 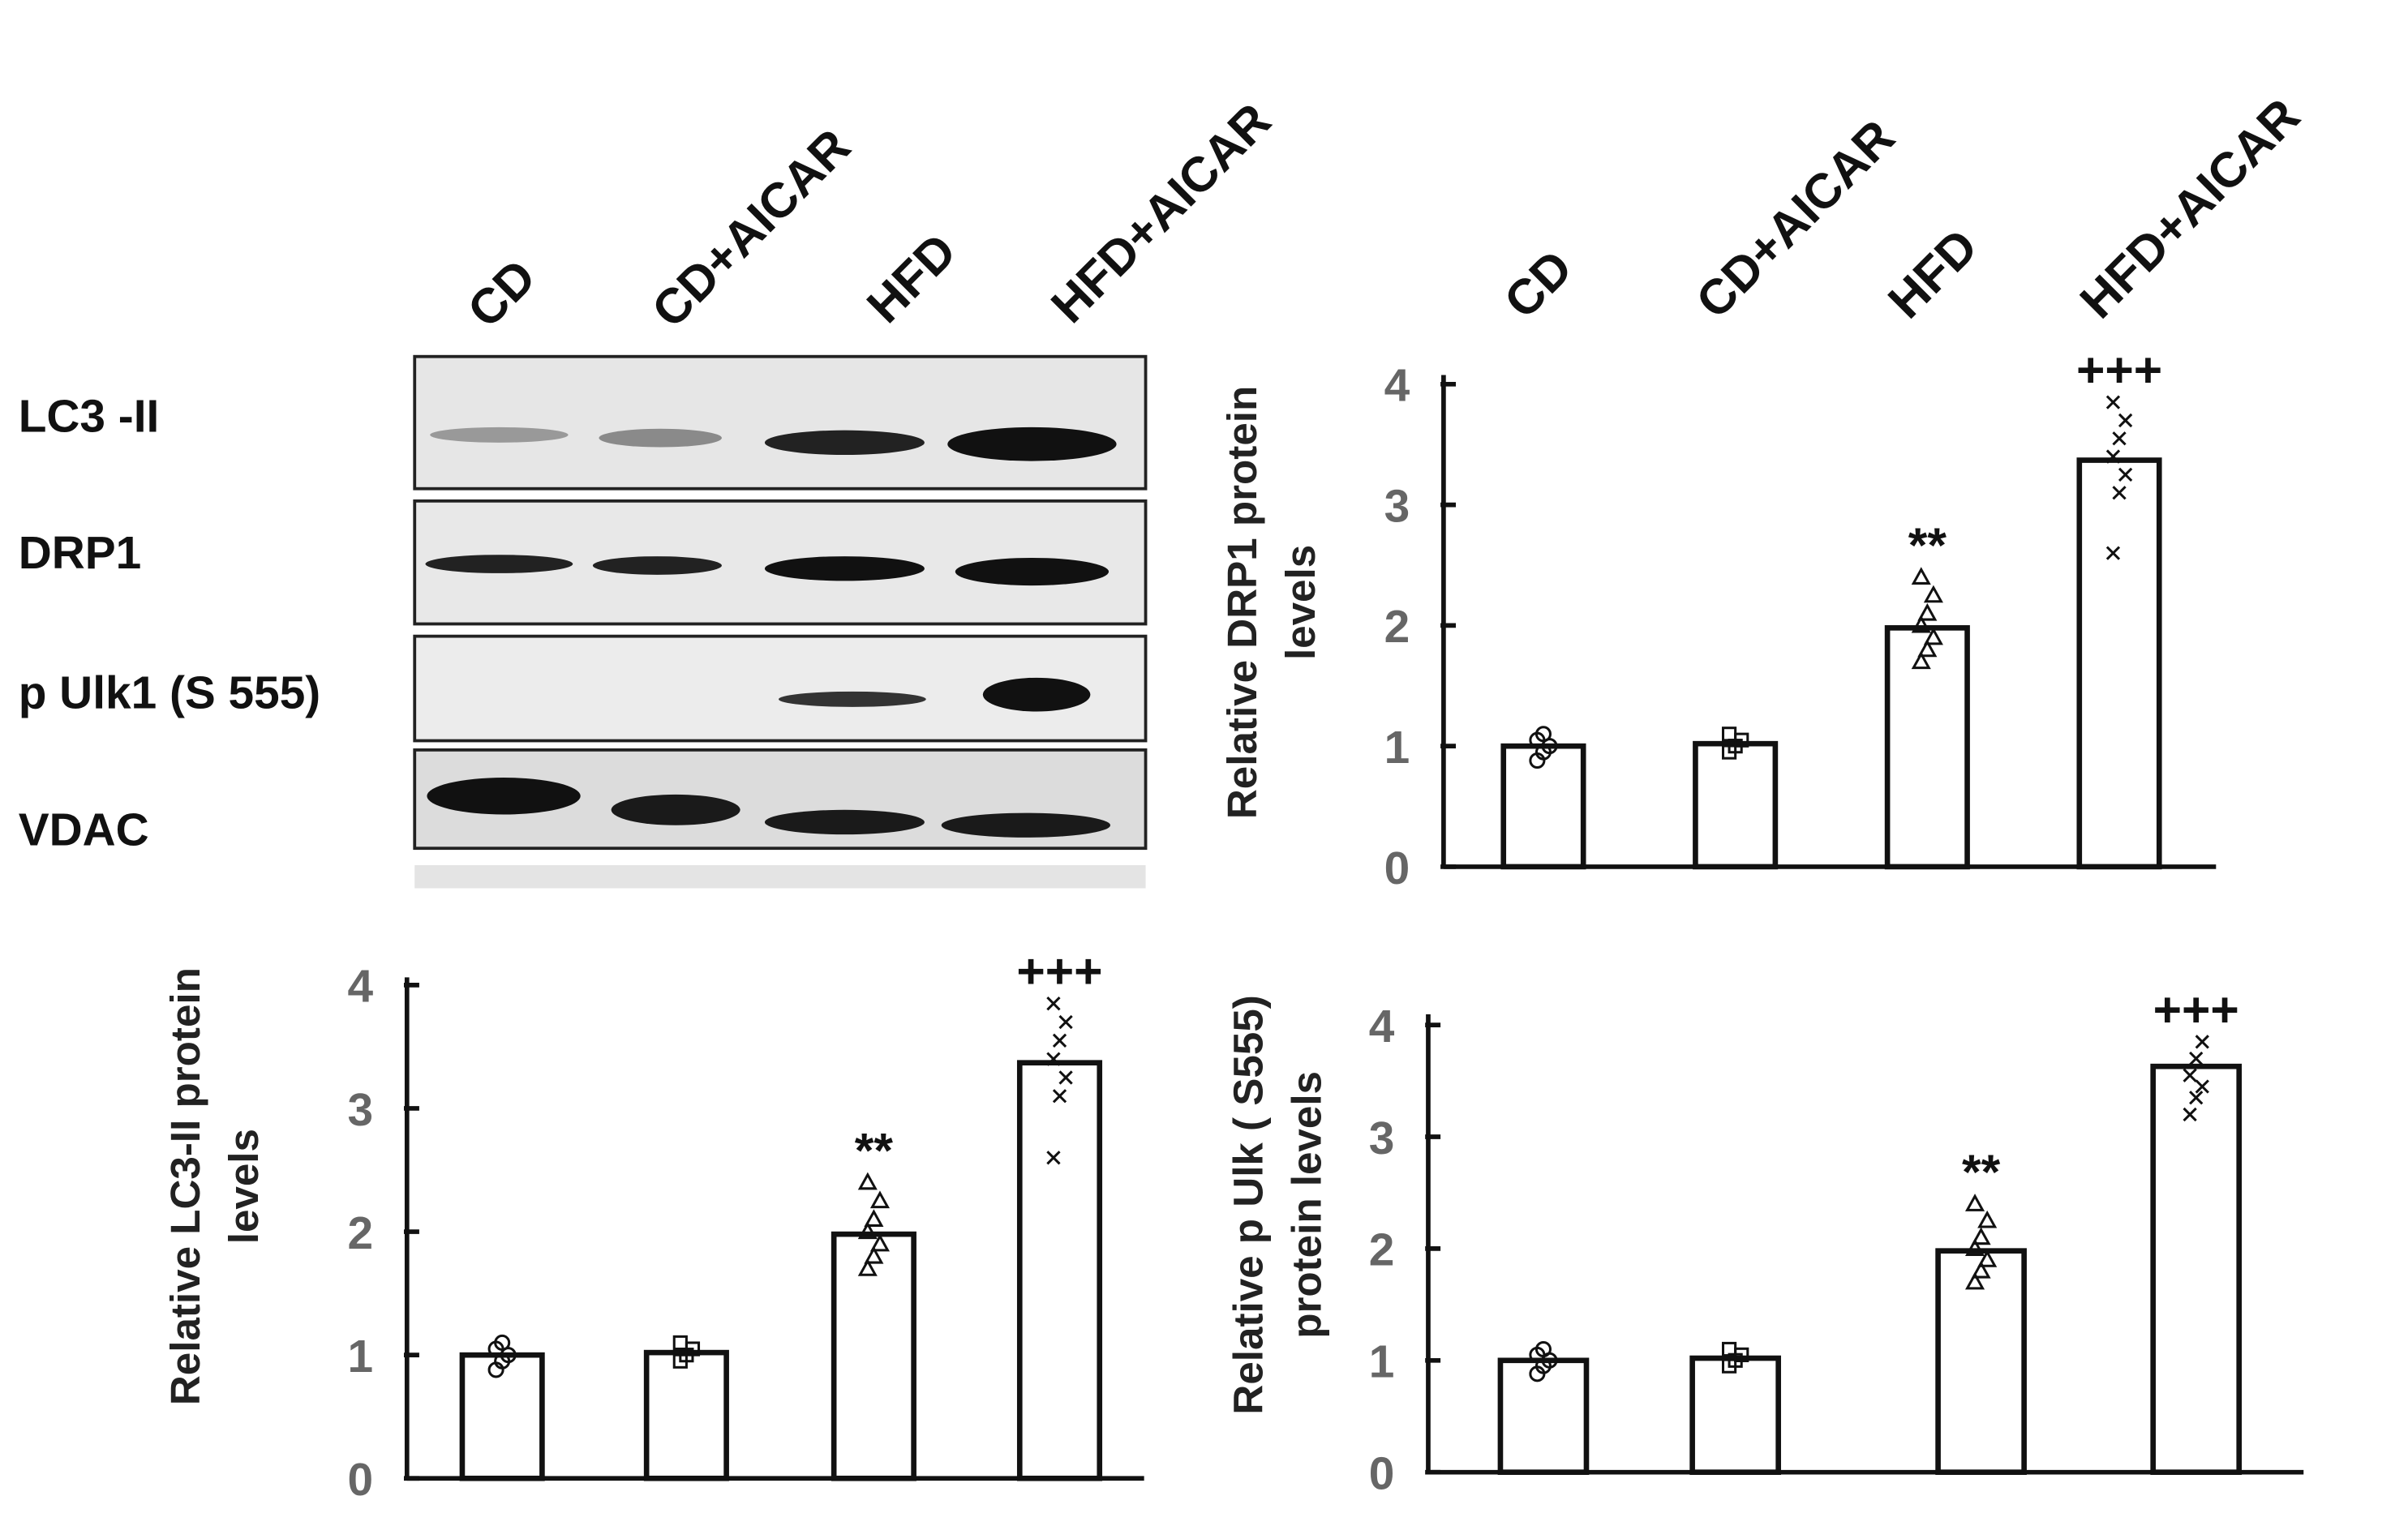 What do you see at coordinates (89, 417) in the screenshot?
I see `blot-row-label: LC3 -II` at bounding box center [89, 417].